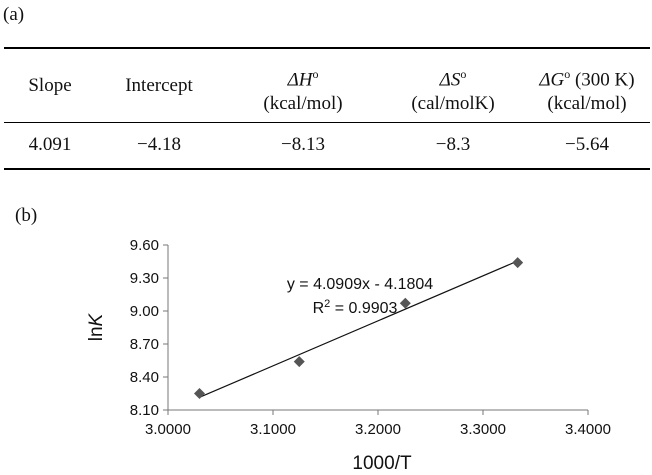 The height and width of the screenshot is (475, 652). I want to click on cell-slope: 4.091, so click(50, 144).